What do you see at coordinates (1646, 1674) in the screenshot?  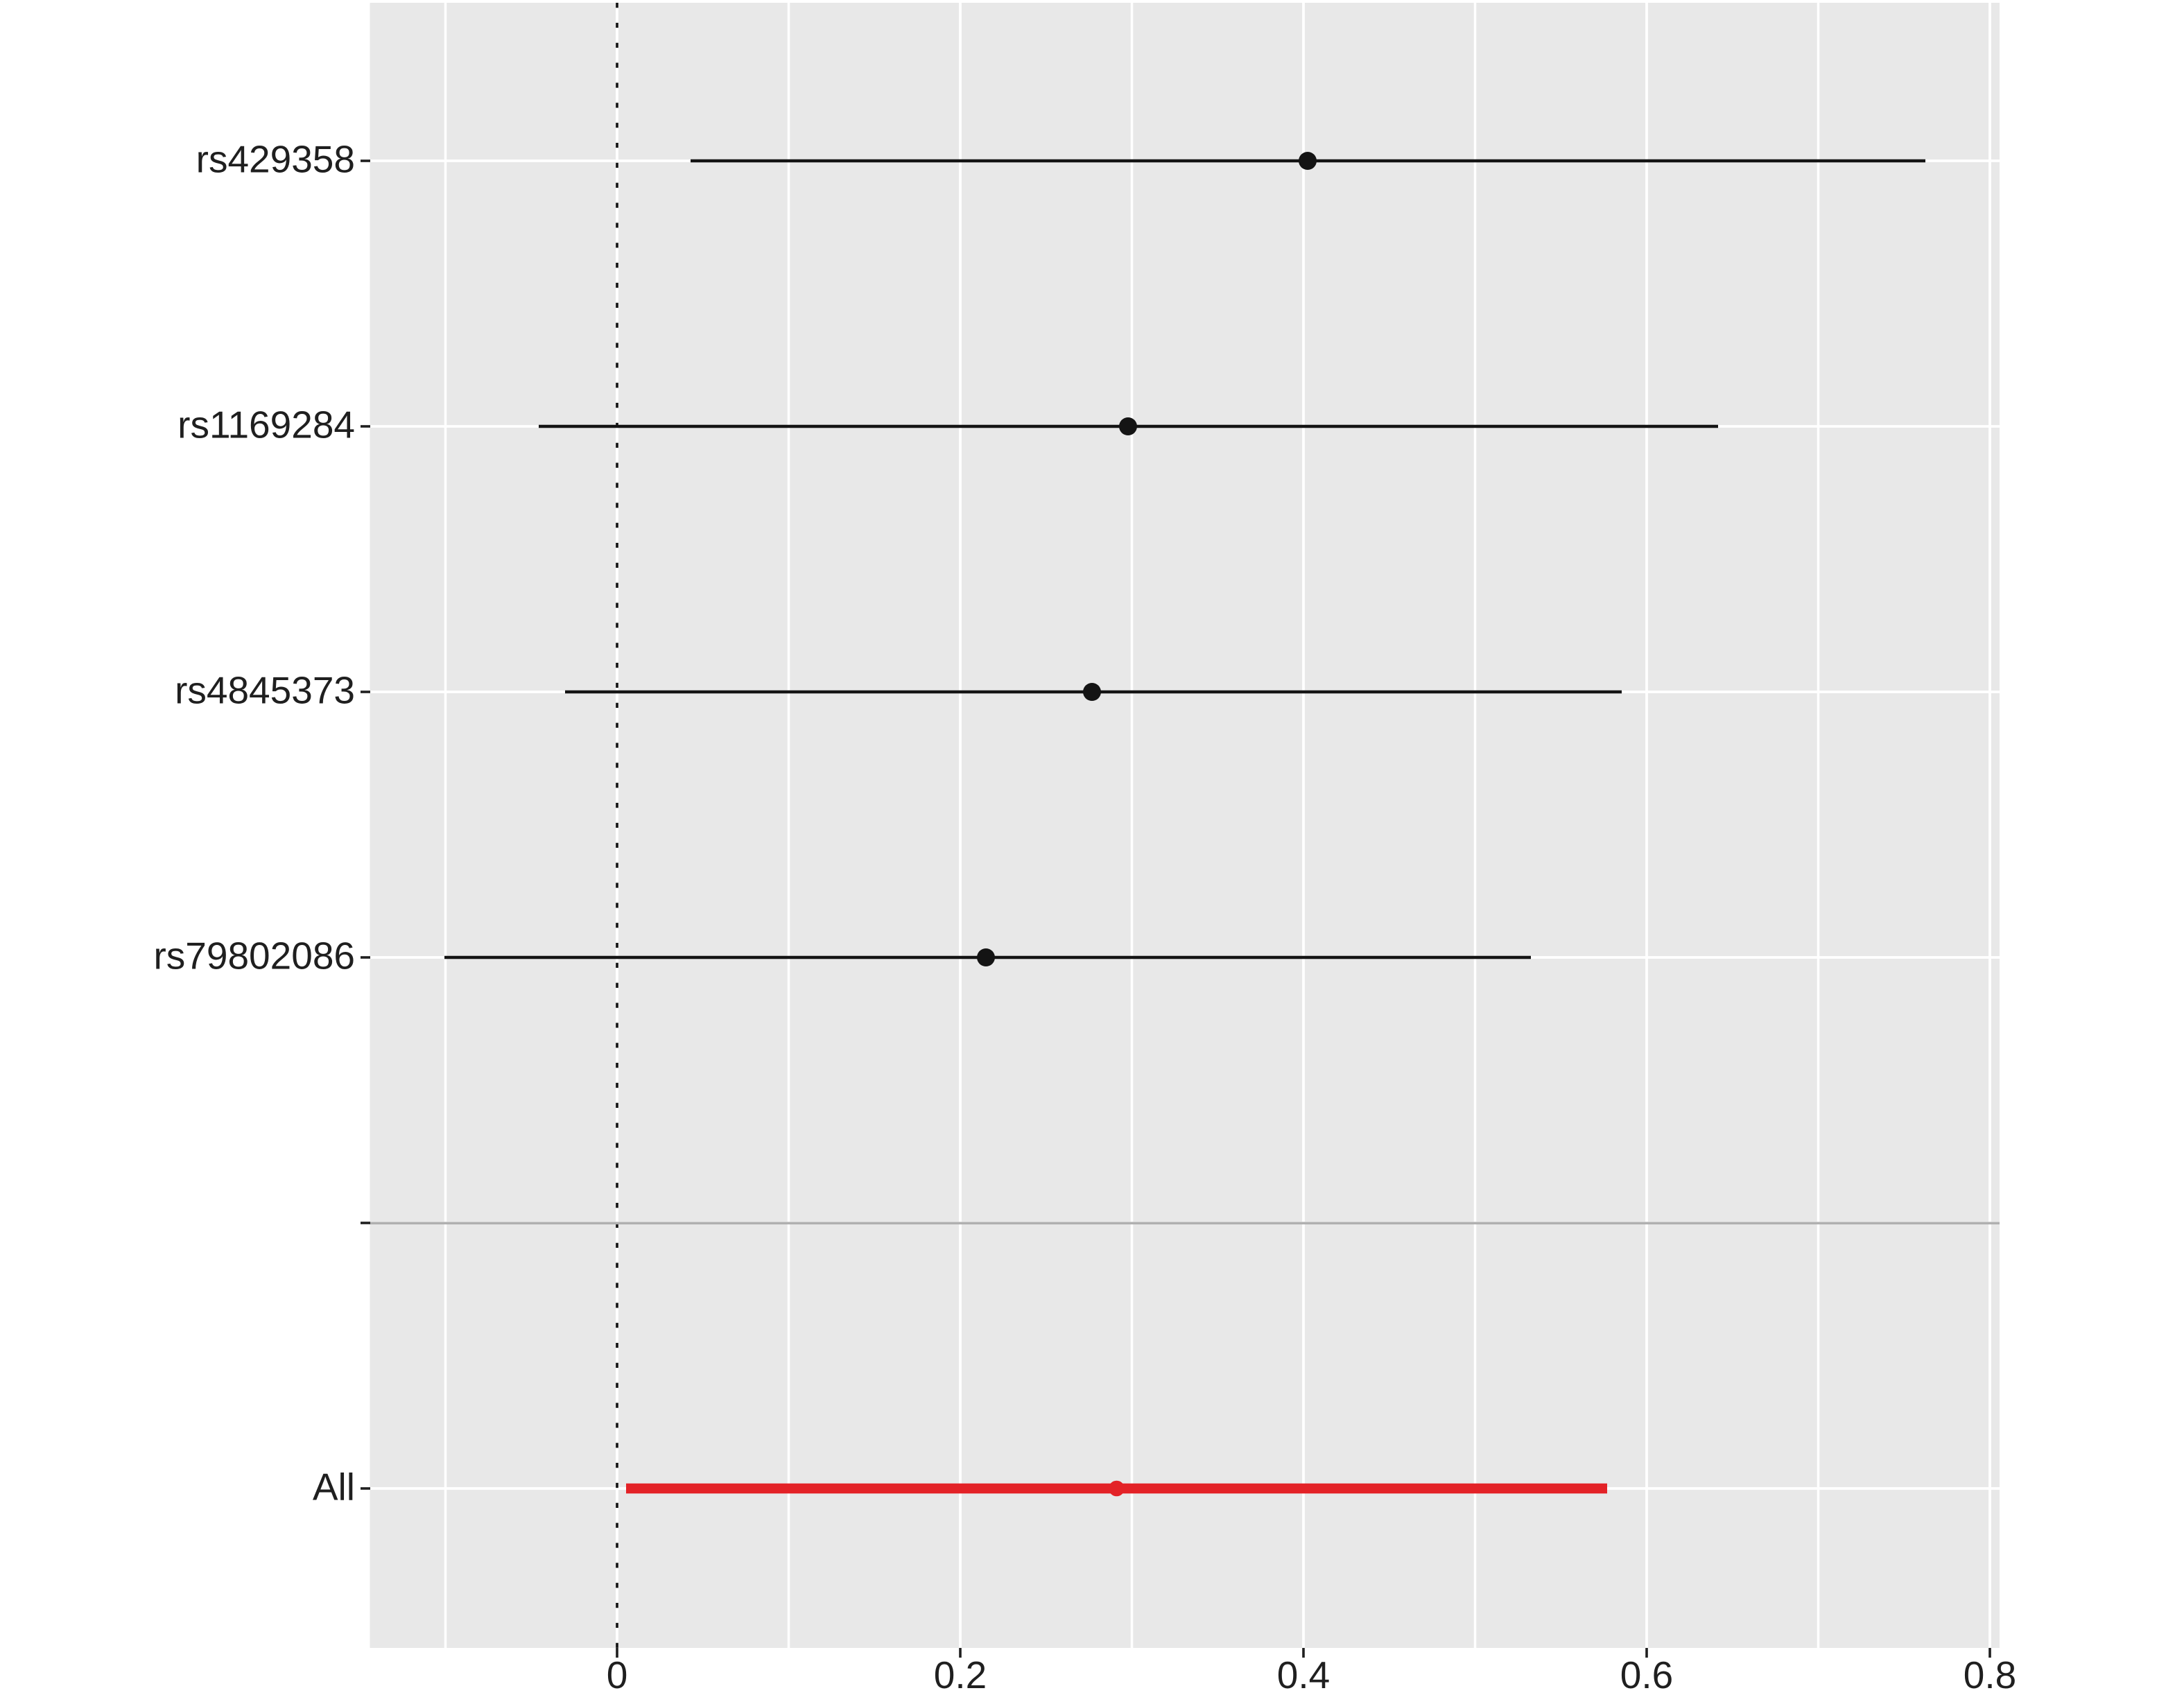 I see `svg-text: 0.6` at bounding box center [1646, 1674].